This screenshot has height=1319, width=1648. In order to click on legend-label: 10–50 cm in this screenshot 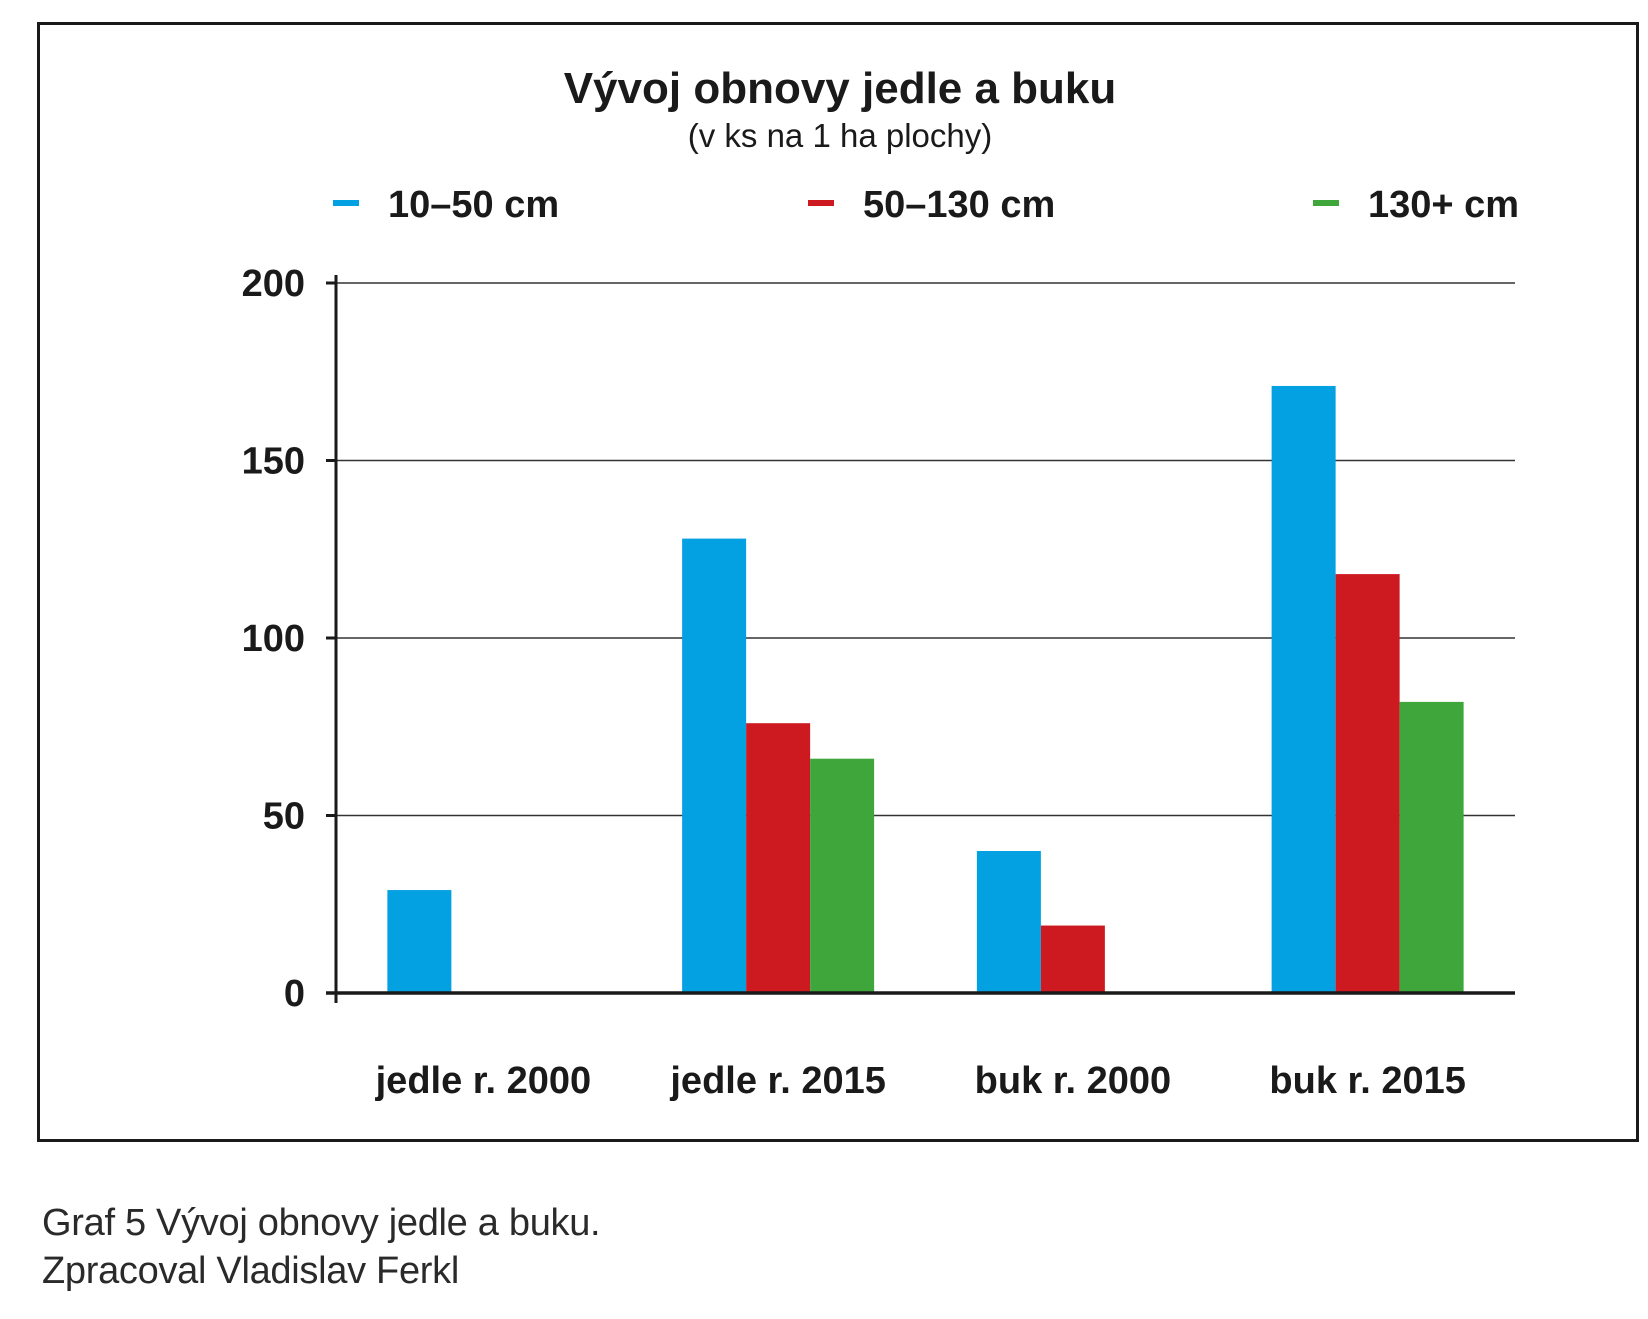, I will do `click(473, 205)`.